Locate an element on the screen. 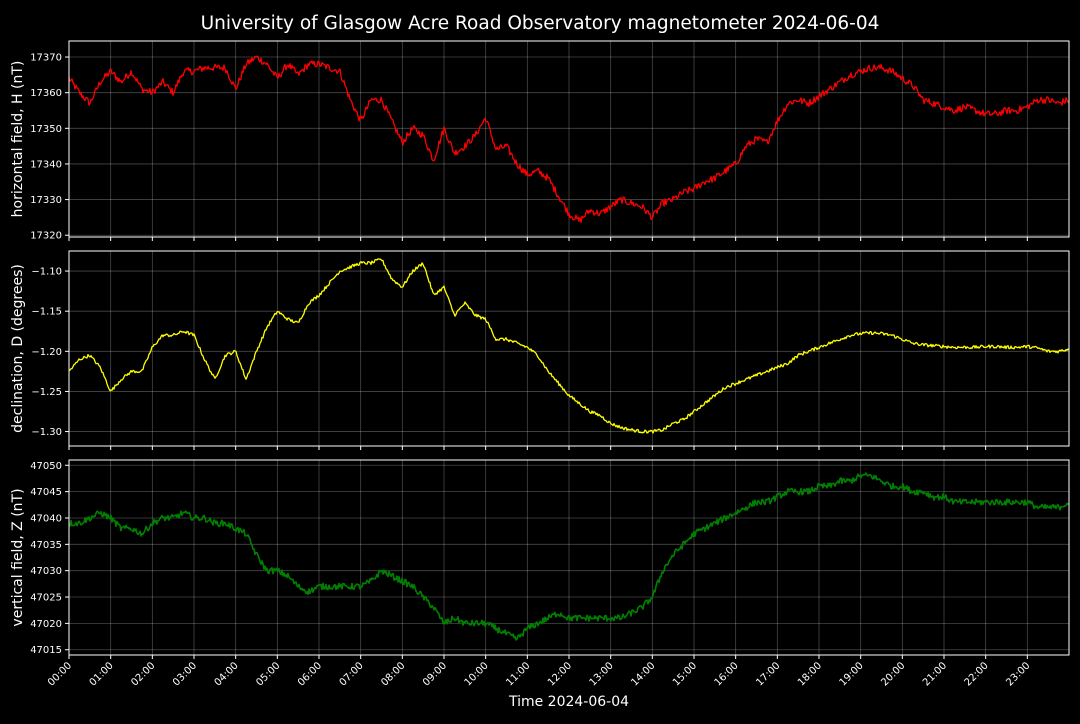  y-axis-label: declination, D (degrees) is located at coordinates (18, 348).